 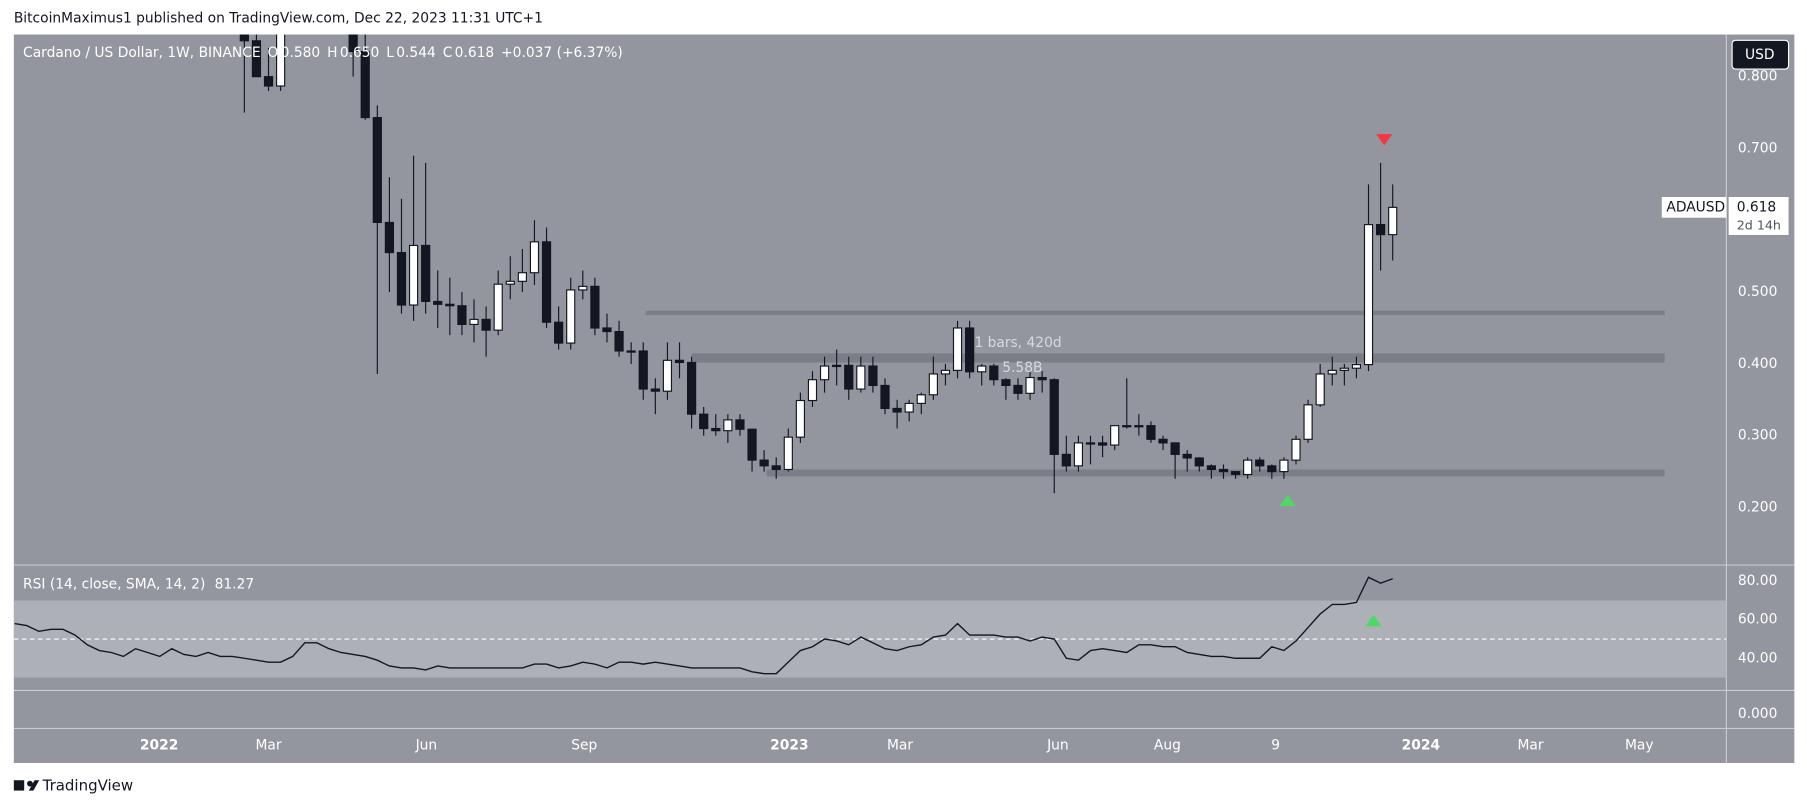 What do you see at coordinates (448, 53) in the screenshot?
I see `ohlc-key: C` at bounding box center [448, 53].